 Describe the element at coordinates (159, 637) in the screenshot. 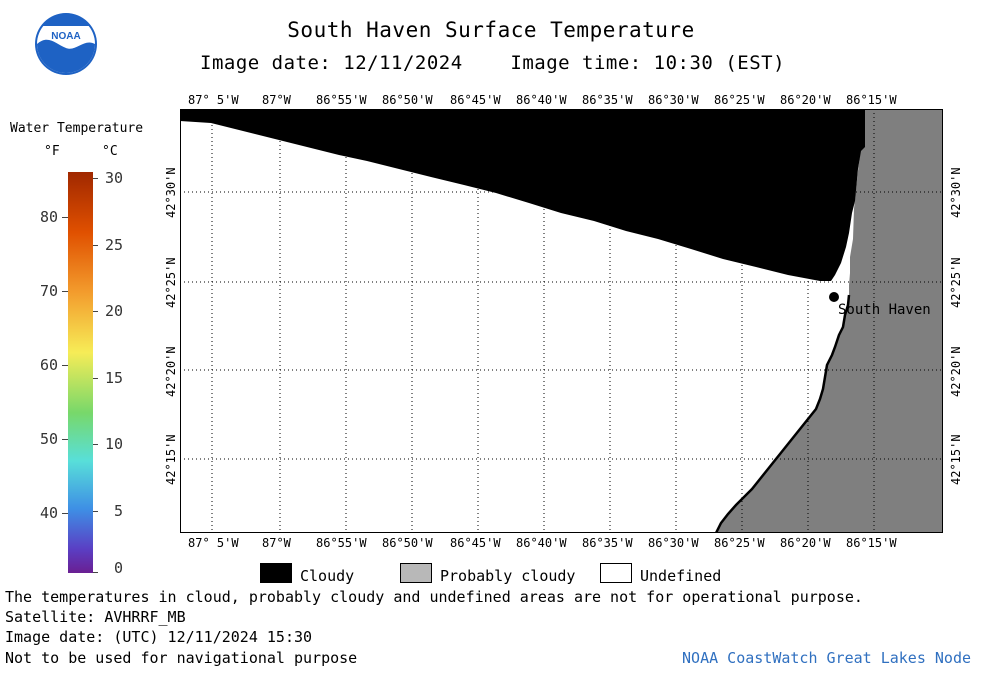

I see `utc-date-text: Image date: (UTC) 12/11/2024 15:30` at that location.